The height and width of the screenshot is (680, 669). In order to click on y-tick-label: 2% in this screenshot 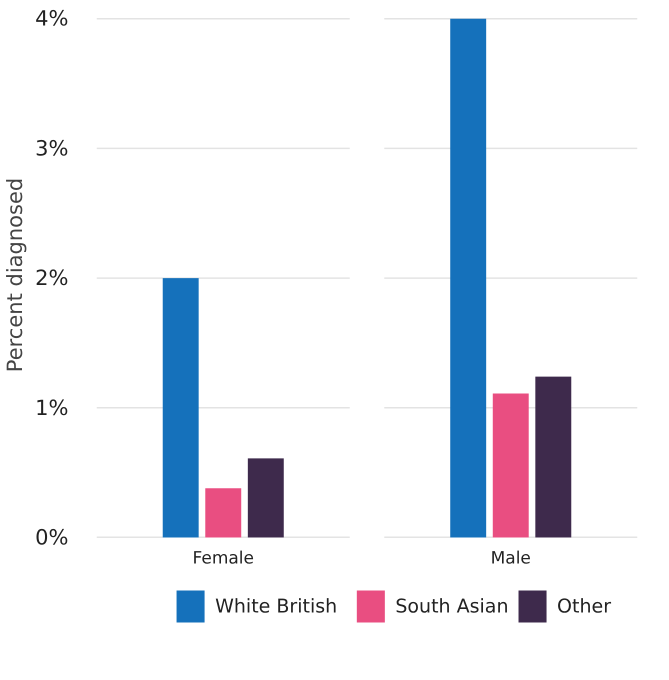, I will do `click(52, 278)`.